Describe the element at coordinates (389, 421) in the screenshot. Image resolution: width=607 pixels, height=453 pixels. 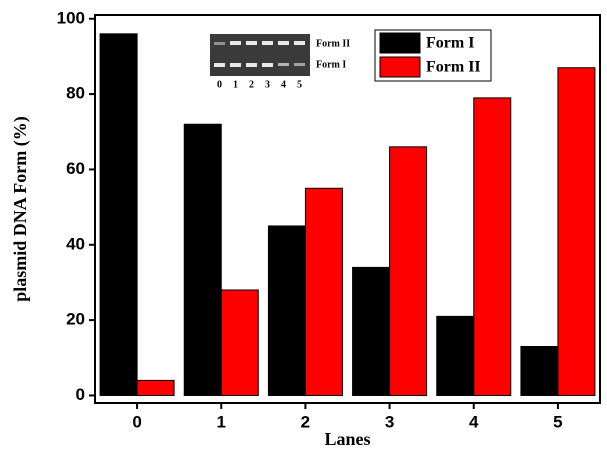
I see `x-tick-label: 3` at that location.